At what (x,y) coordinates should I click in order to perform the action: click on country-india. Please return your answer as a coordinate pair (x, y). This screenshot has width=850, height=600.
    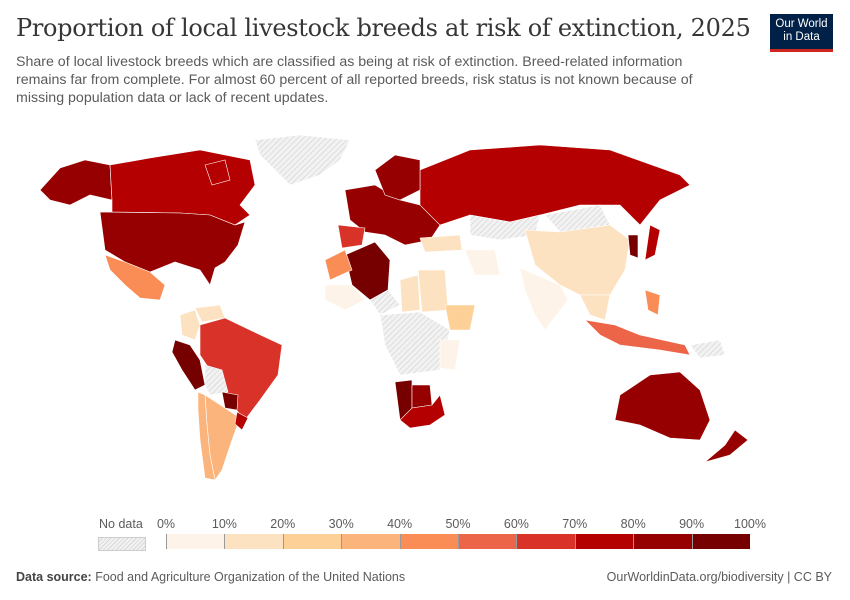
    Looking at the image, I should click on (544, 299).